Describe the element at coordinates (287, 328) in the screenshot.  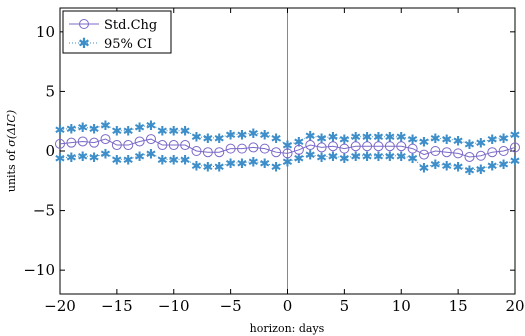
I see `x-axis-label: horizon: days` at that location.